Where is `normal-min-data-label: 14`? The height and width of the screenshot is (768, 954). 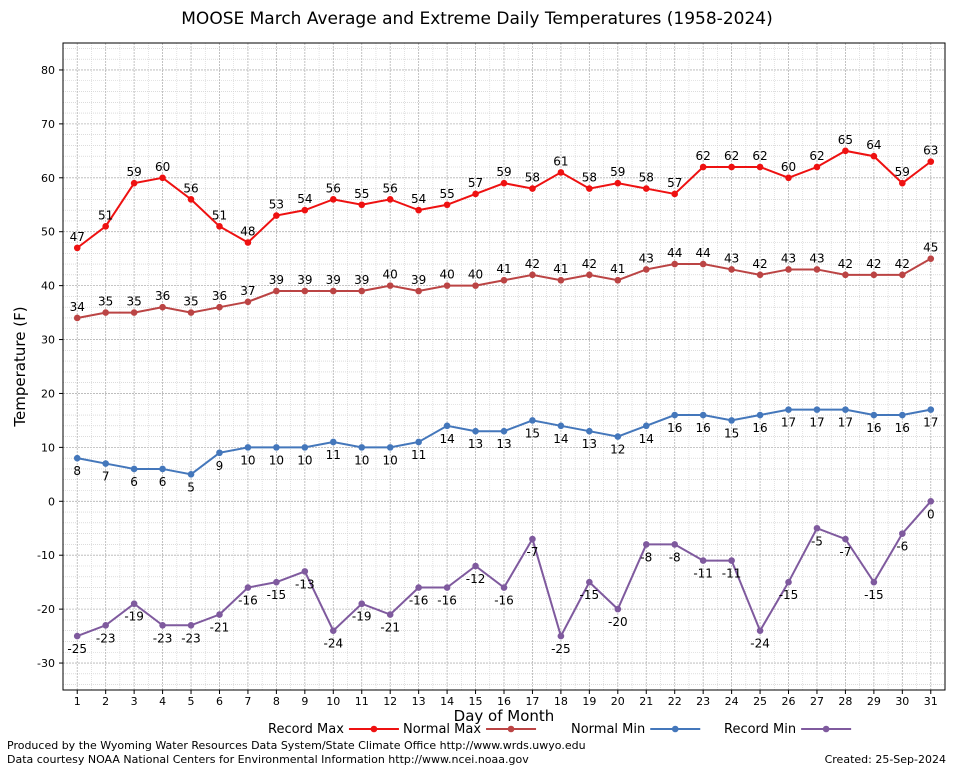
normal-min-data-label: 14 is located at coordinates (446, 439).